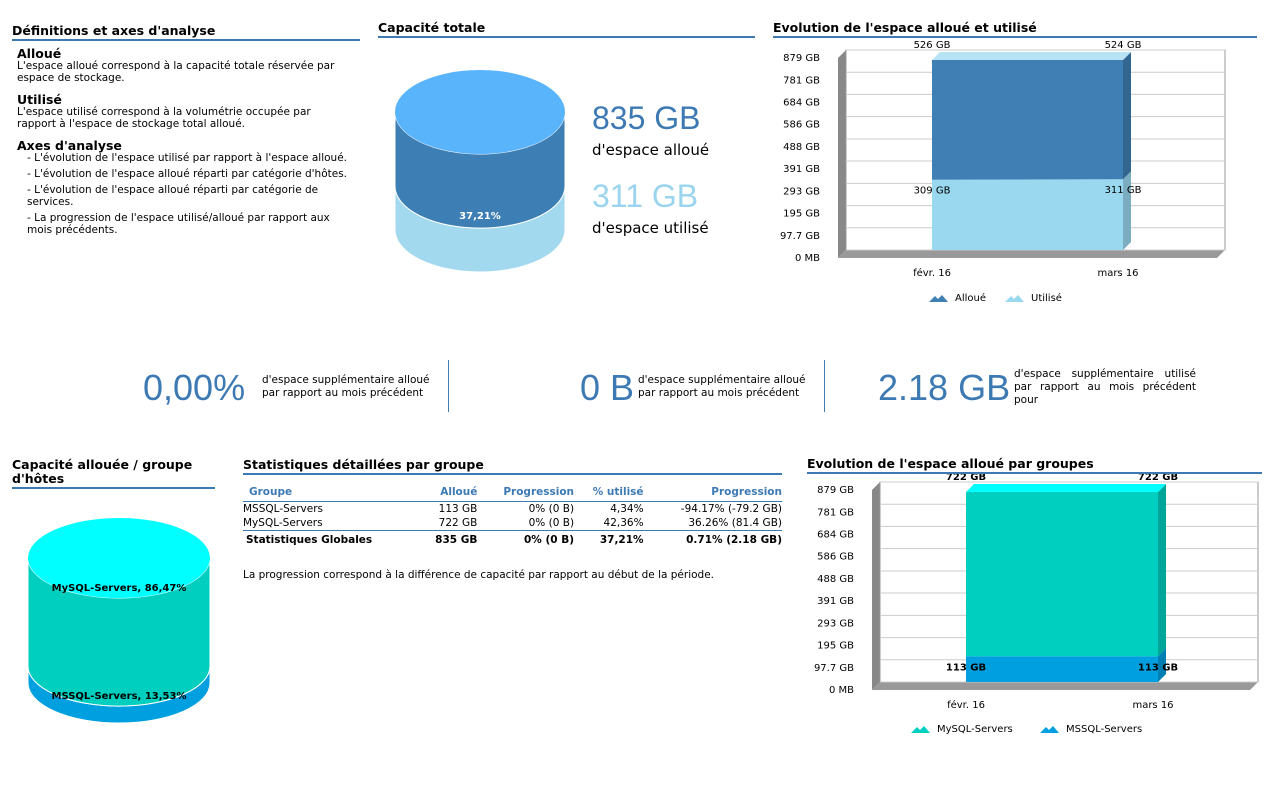  I want to click on panel-title: Capacité totale, so click(566, 29).